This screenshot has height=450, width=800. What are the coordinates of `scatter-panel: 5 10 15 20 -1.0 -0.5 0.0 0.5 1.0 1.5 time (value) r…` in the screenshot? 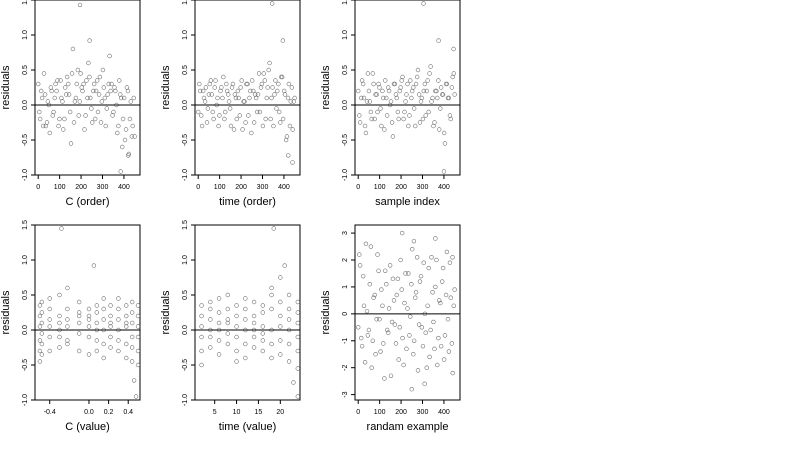 It's located at (230, 326).